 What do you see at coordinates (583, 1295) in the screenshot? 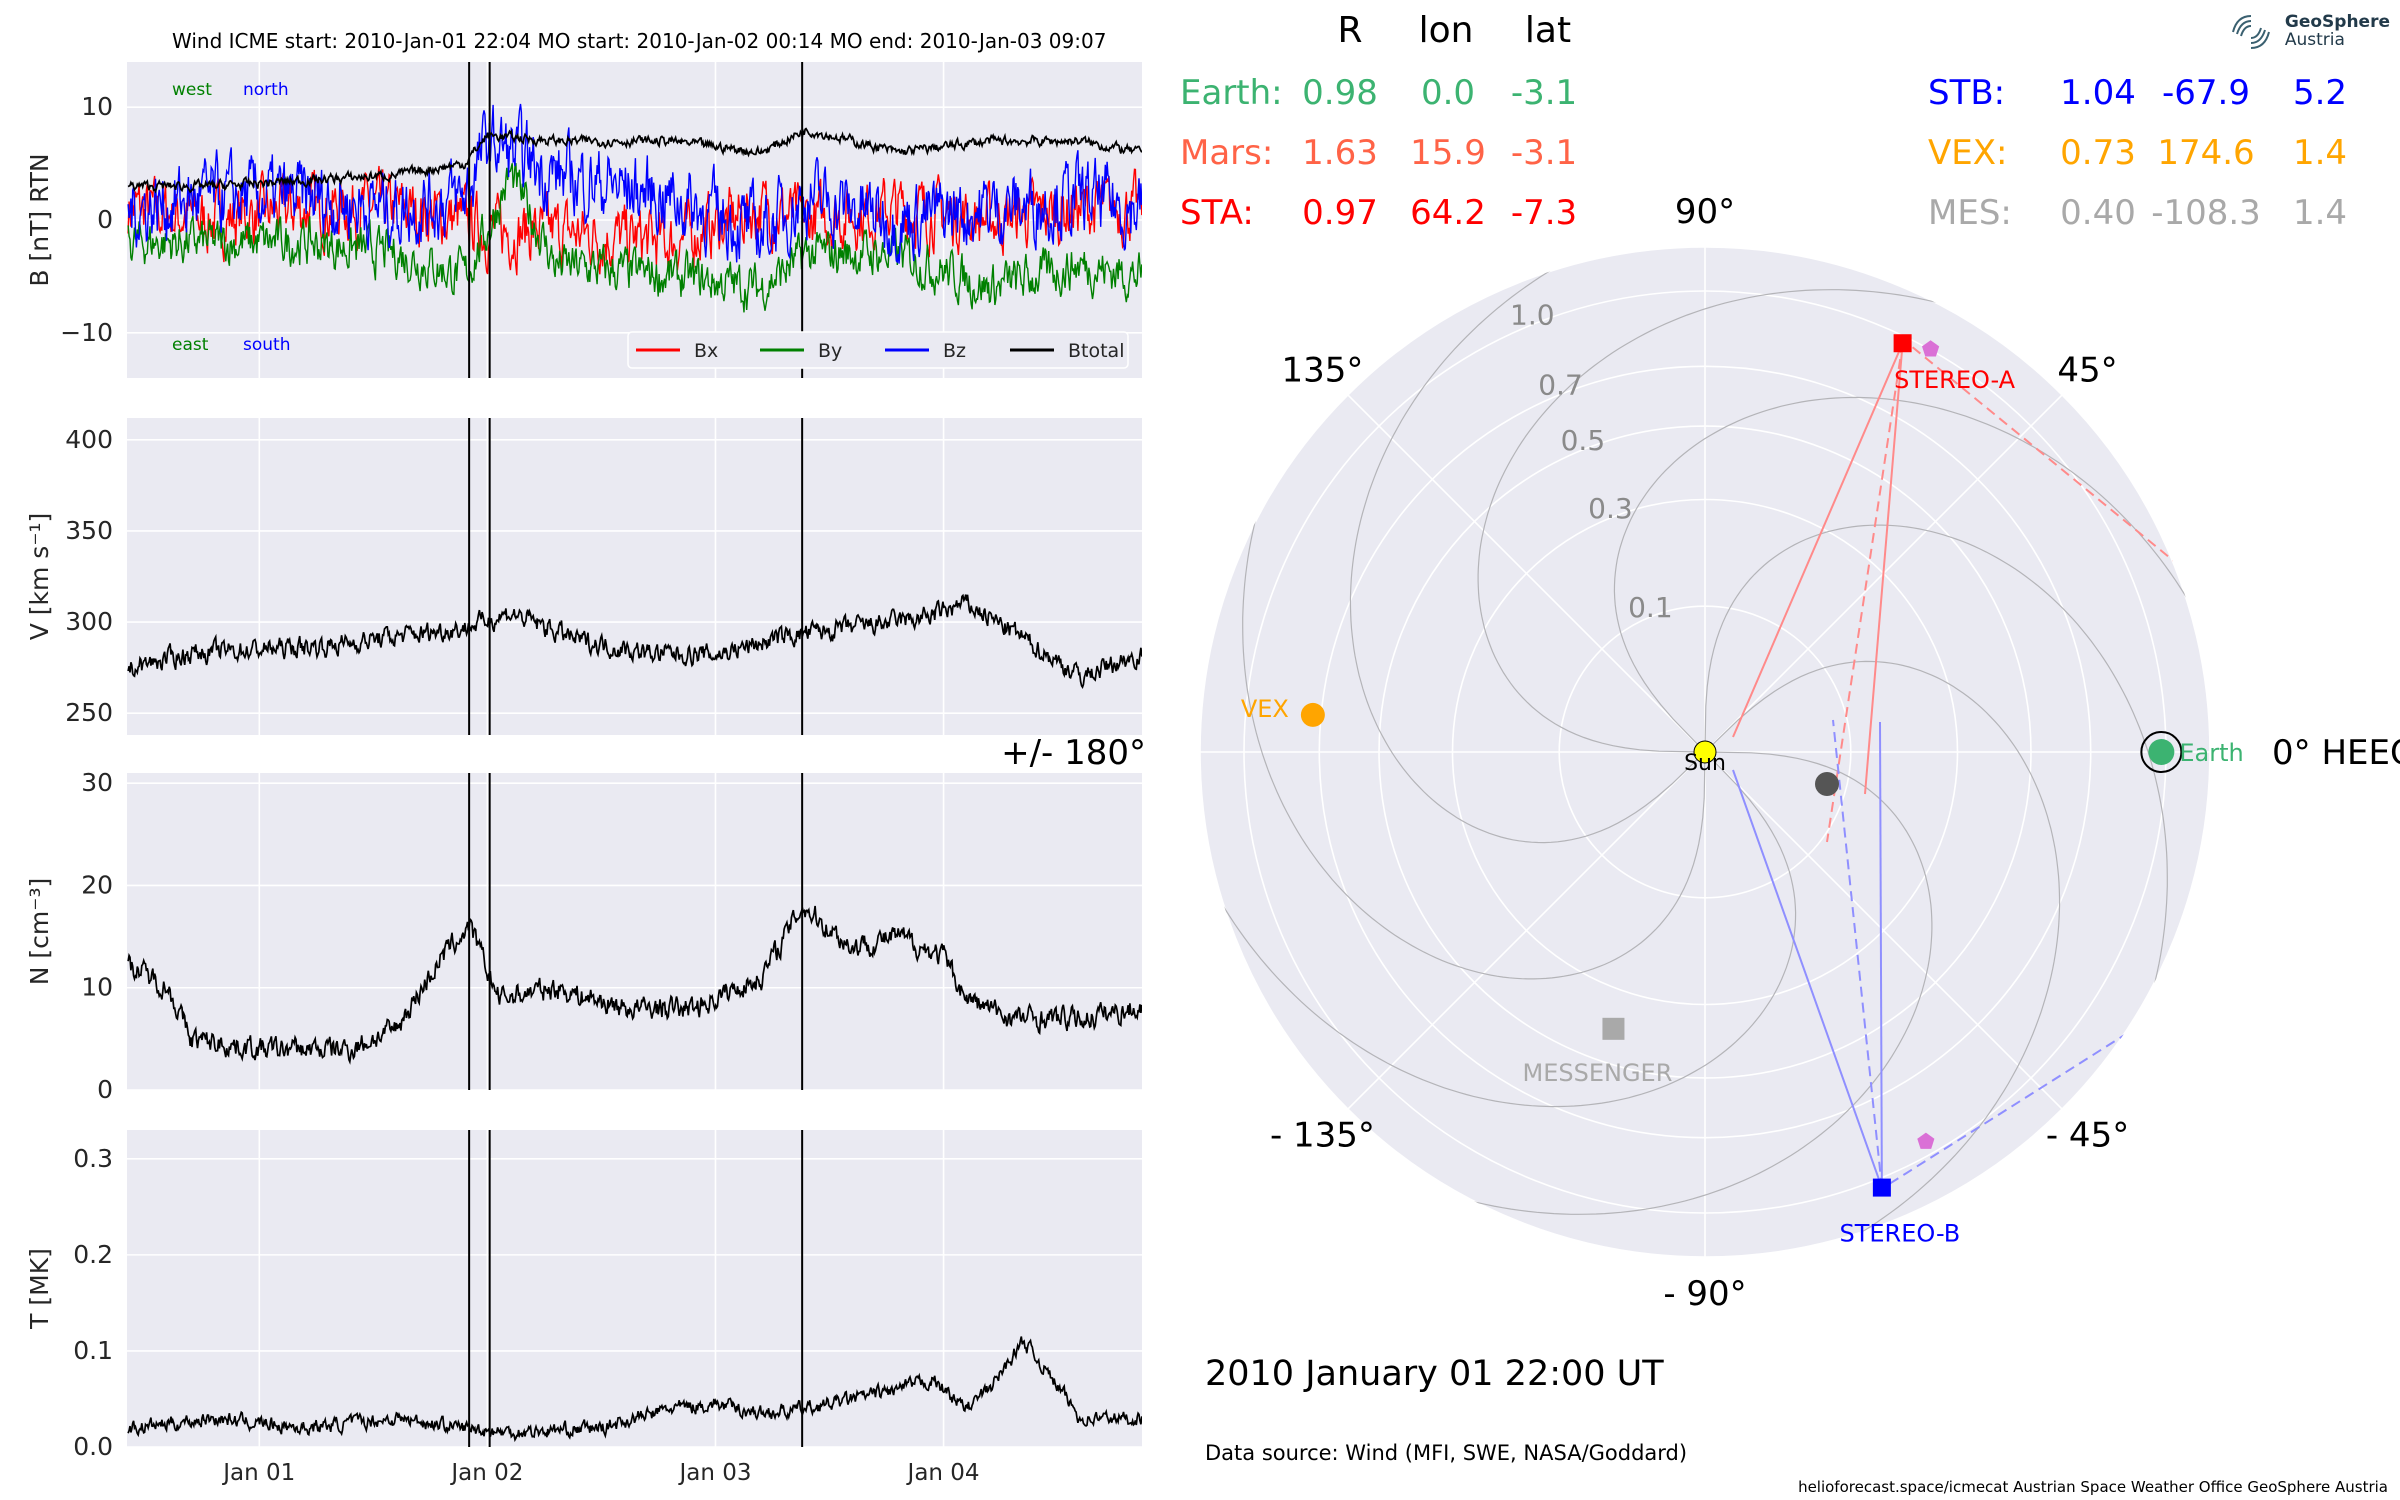
I see `timeseries-panel-4: 0.3 0.2 0.1 0.0 T [MK]` at bounding box center [583, 1295].